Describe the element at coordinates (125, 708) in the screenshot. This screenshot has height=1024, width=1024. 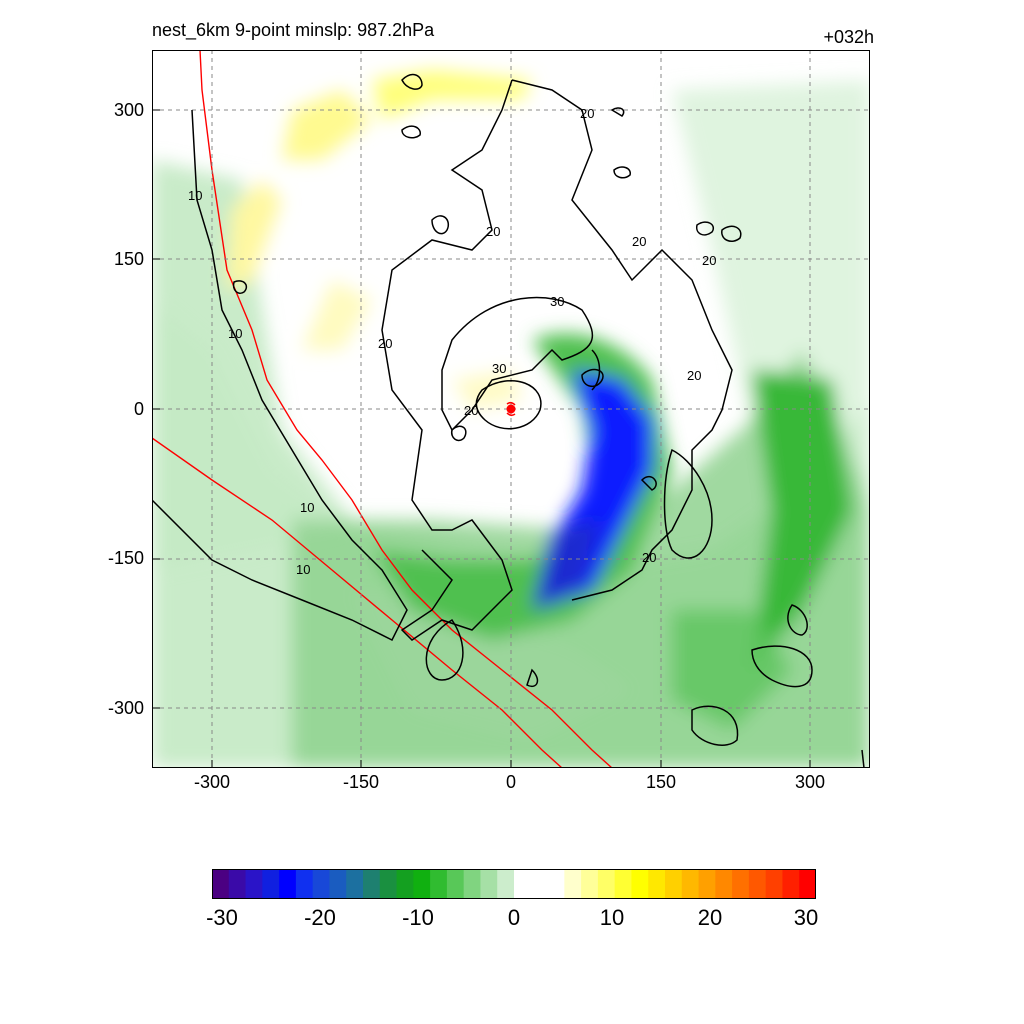
I see `y-tick-label: -300` at that location.